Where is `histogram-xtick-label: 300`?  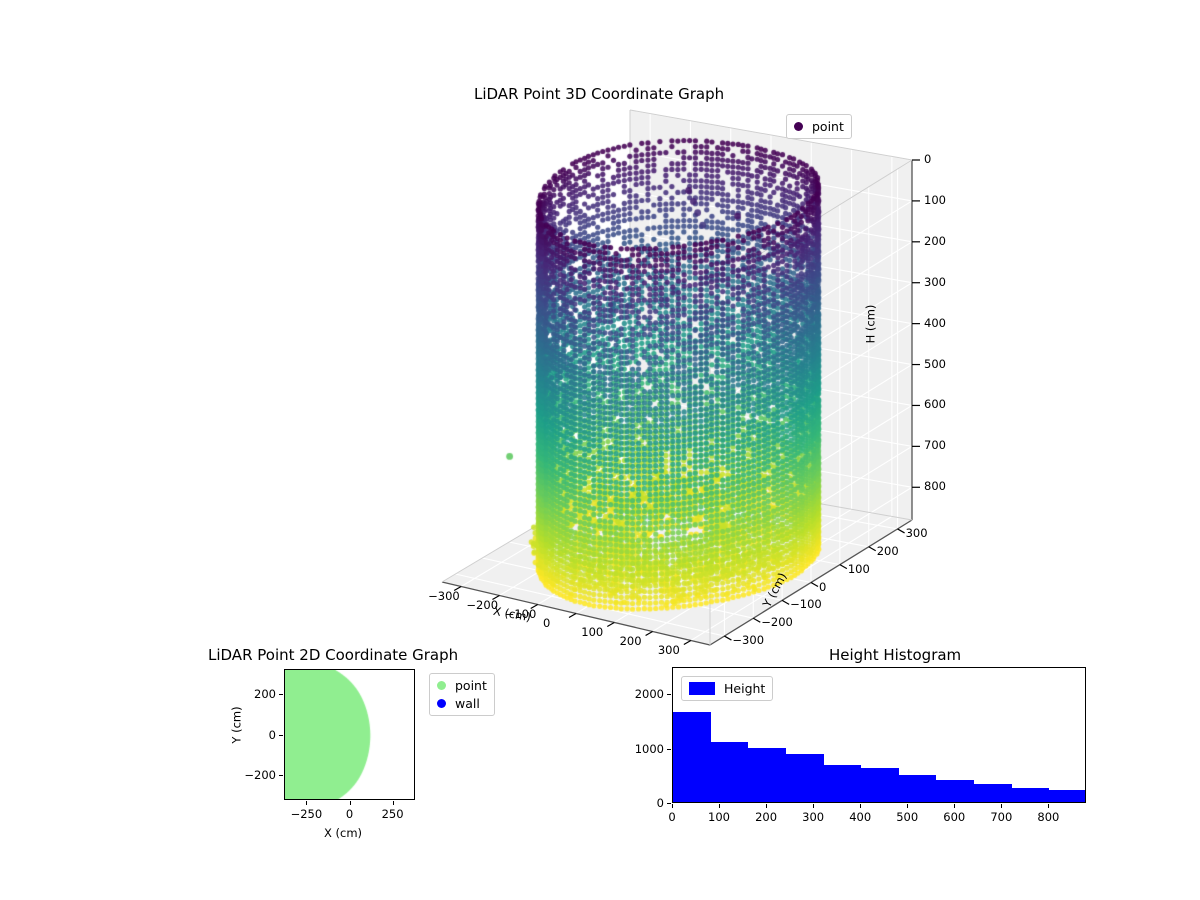 histogram-xtick-label: 300 is located at coordinates (813, 817).